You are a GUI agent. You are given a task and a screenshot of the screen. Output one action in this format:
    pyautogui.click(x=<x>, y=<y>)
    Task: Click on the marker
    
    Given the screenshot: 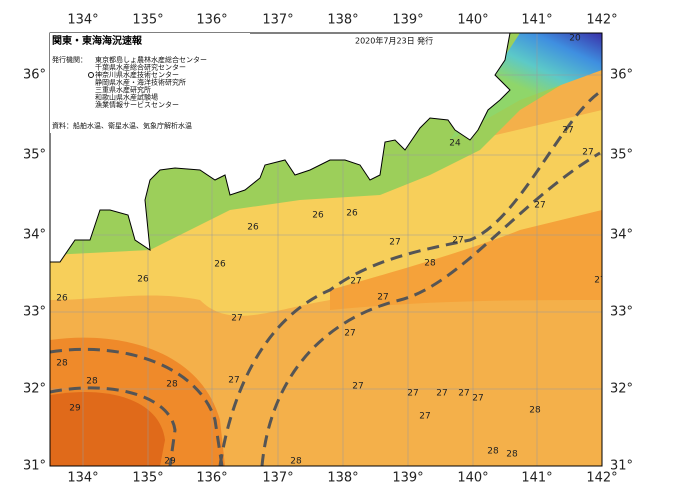 What is the action you would take?
    pyautogui.click(x=91, y=75)
    